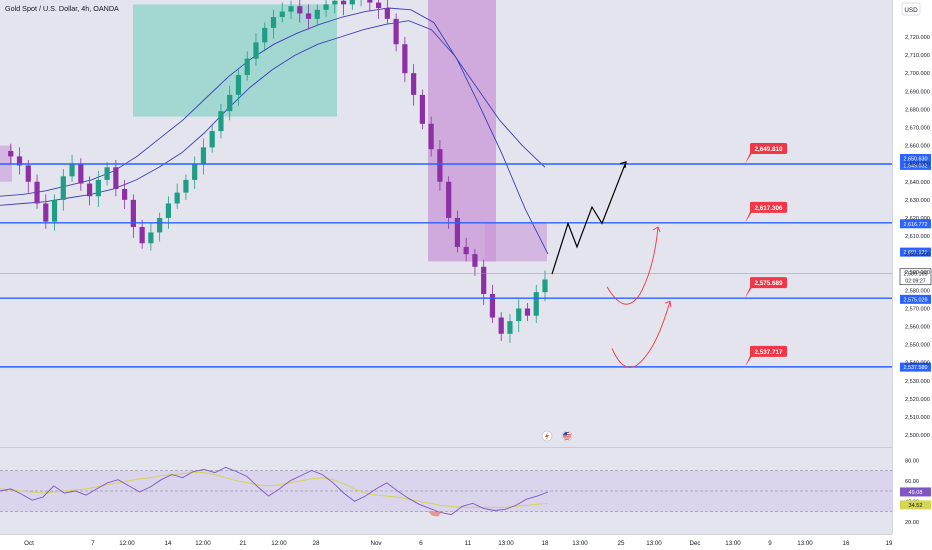 The image size is (932, 550). Describe the element at coordinates (846, 543) in the screenshot. I see `time-tick-label: 16` at that location.